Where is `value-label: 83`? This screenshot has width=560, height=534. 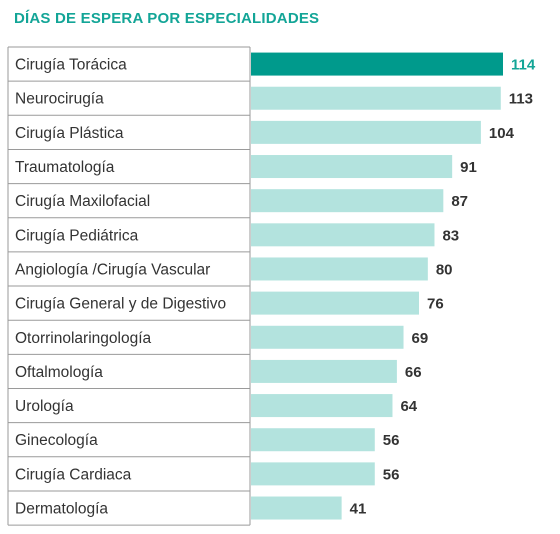 value-label: 83 is located at coordinates (450, 235).